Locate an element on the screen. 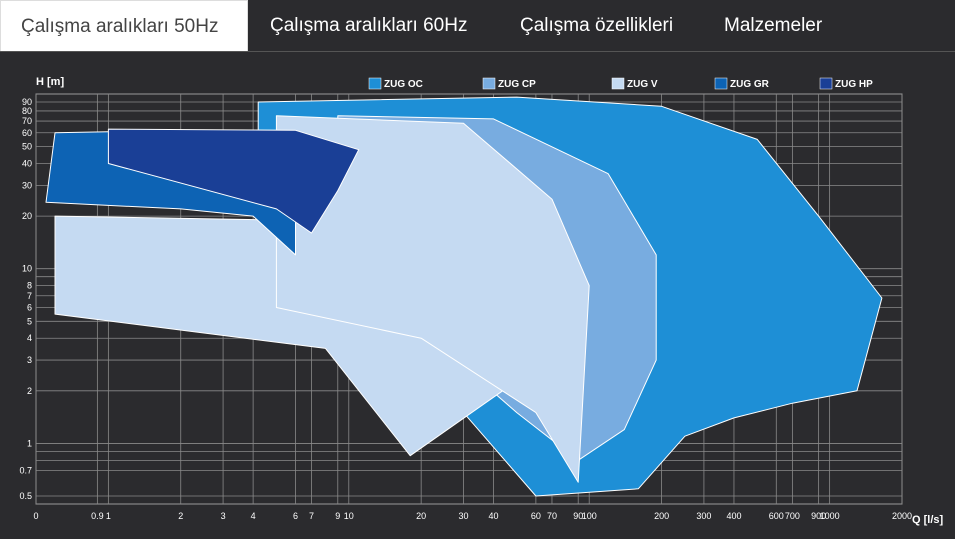 This screenshot has height=539, width=955. x-tick-label: 3 is located at coordinates (223, 516).